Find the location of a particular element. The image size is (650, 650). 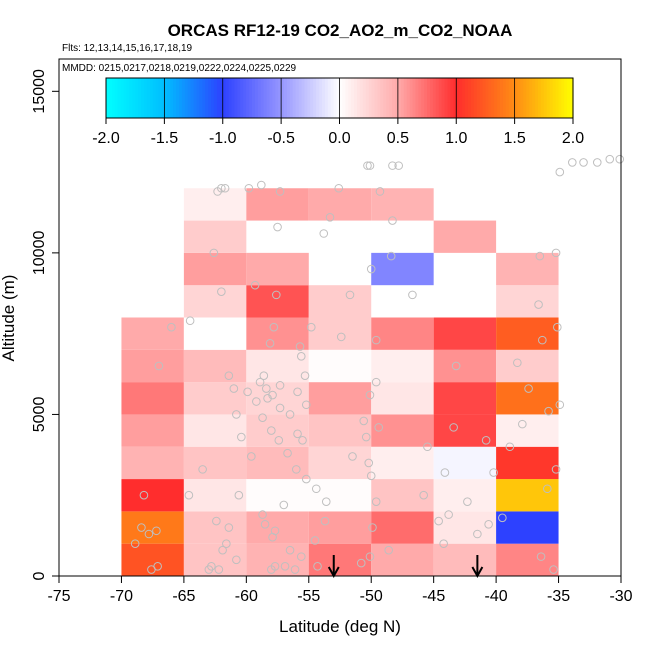

x-tick-label: -40 is located at coordinates (496, 596).